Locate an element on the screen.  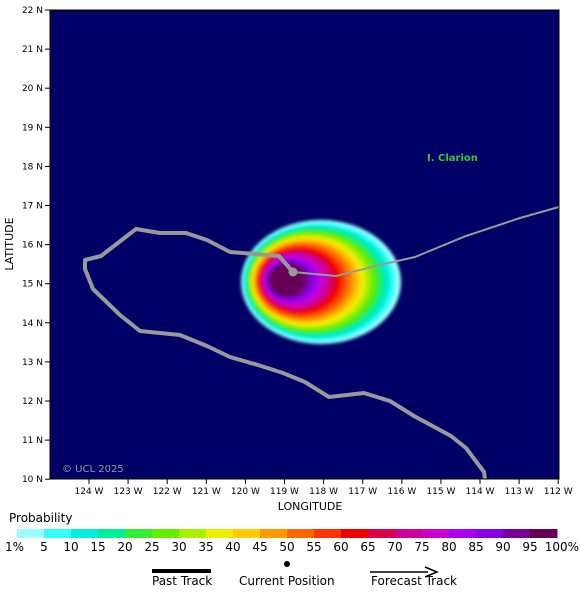
latitude-tick-label: 21 N is located at coordinates (32, 50).